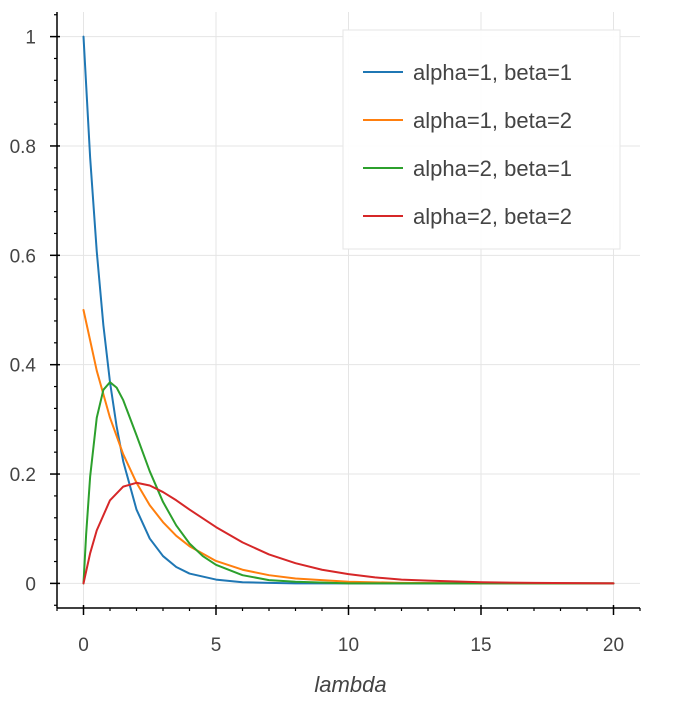 The image size is (700, 705). Describe the element at coordinates (23, 256) in the screenshot. I see `y-tick-label: 0.6` at that location.